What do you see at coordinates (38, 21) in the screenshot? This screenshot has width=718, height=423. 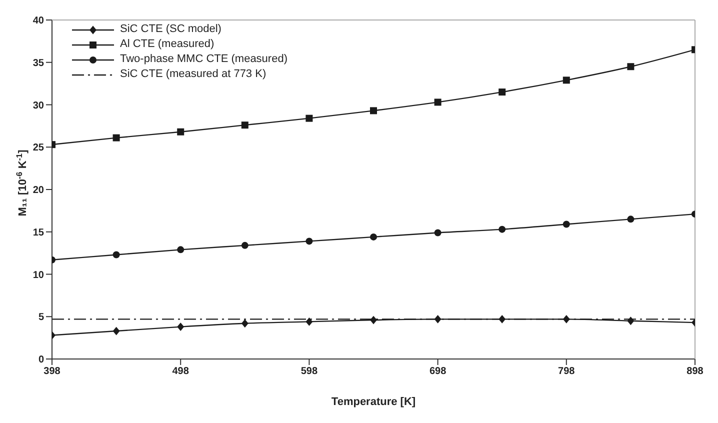 I see `y-tick-label: 40` at bounding box center [38, 21].